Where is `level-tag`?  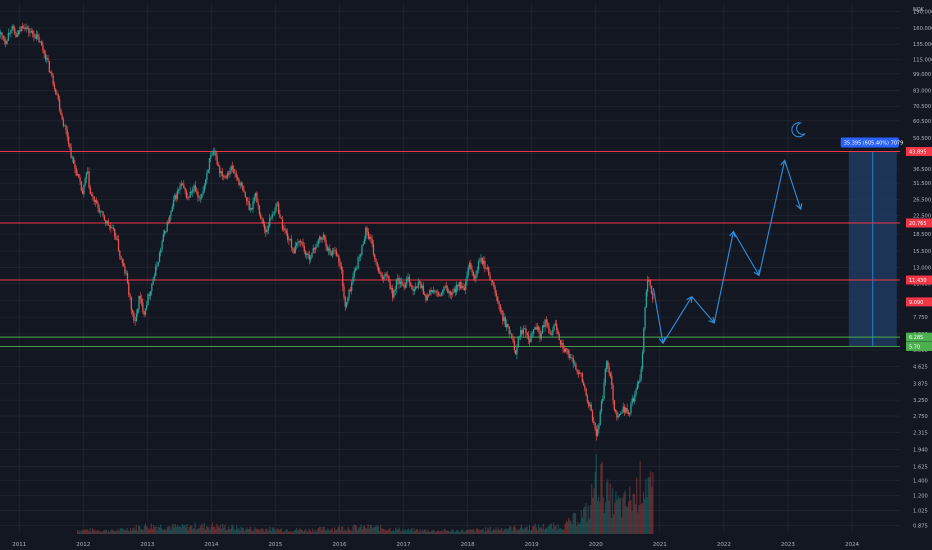 level-tag is located at coordinates (919, 223).